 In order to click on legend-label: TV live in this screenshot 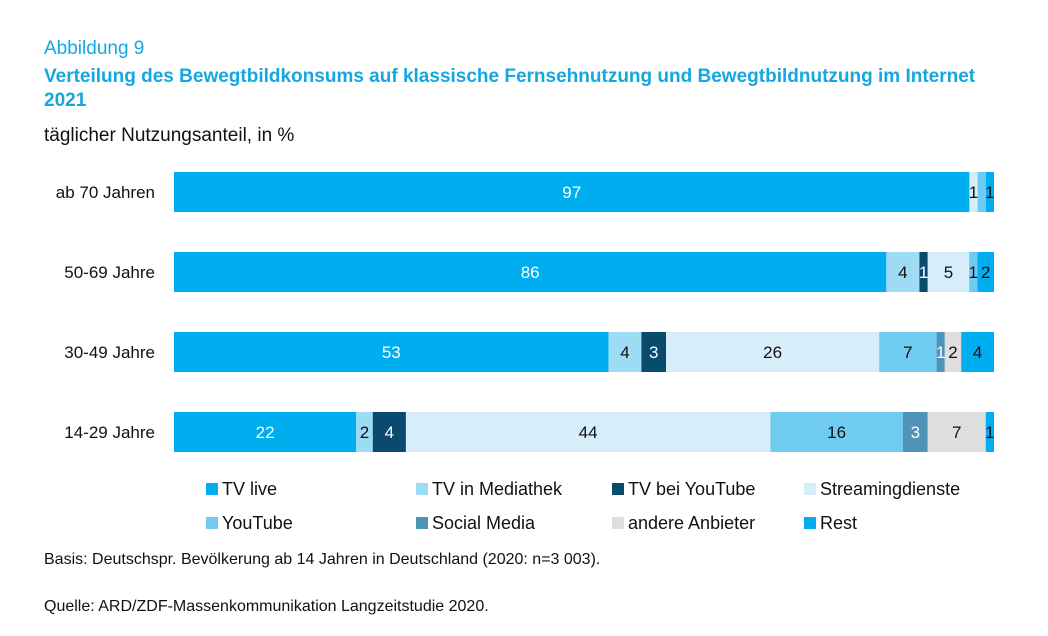, I will do `click(250, 488)`.